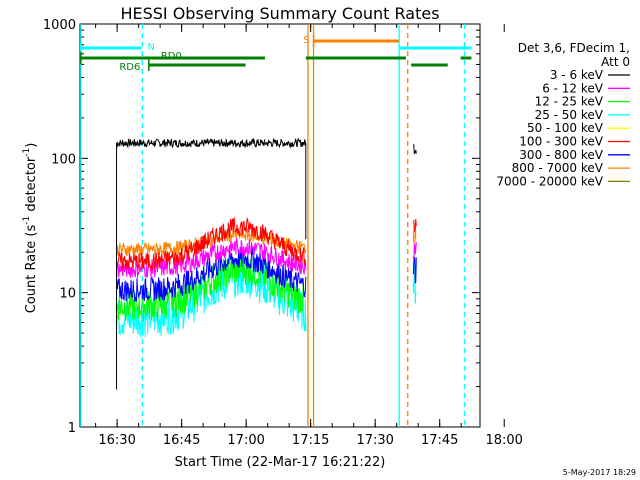 This screenshot has height=480, width=640. I want to click on x-axis-label: Start Time (22-Mar-17 16:21:22), so click(280, 462).